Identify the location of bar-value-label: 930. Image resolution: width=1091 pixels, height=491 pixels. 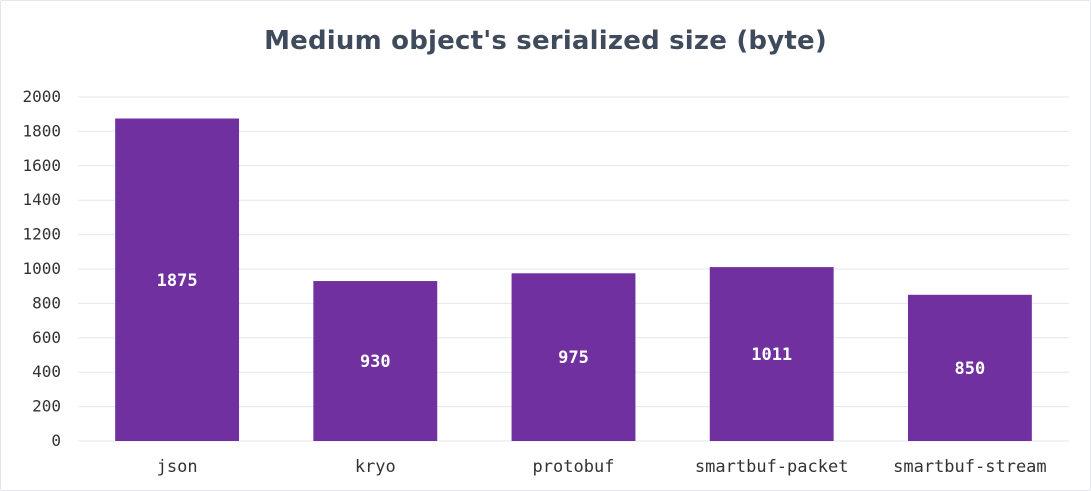
(375, 362).